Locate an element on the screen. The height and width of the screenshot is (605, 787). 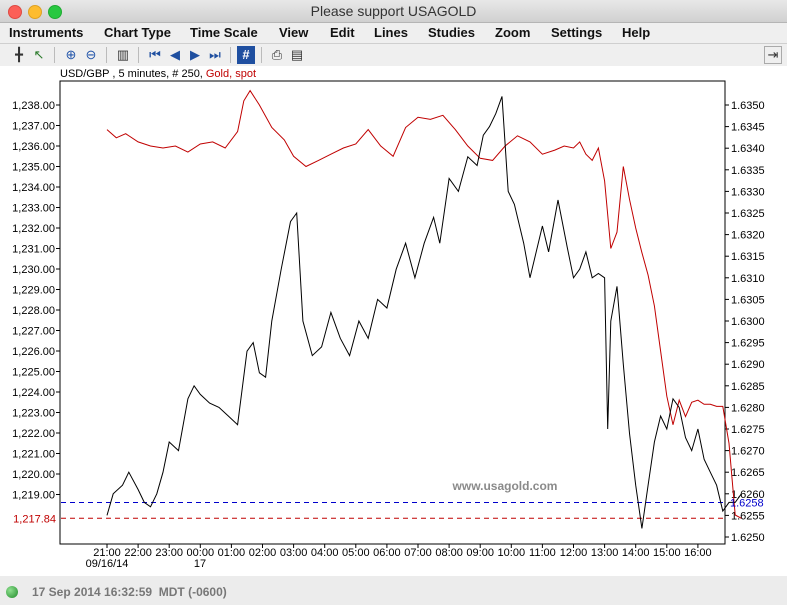
window-title: Please support USAGOLD is located at coordinates (393, 11).